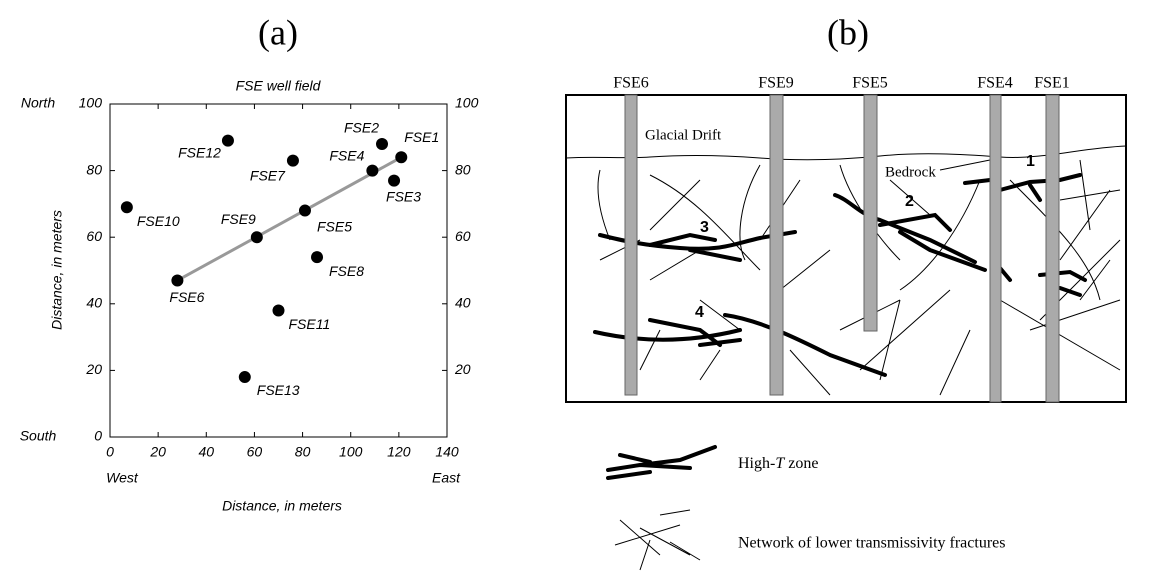 The height and width of the screenshot is (577, 1156). What do you see at coordinates (801, 463) in the screenshot?
I see `legend-text: zone` at bounding box center [801, 463].